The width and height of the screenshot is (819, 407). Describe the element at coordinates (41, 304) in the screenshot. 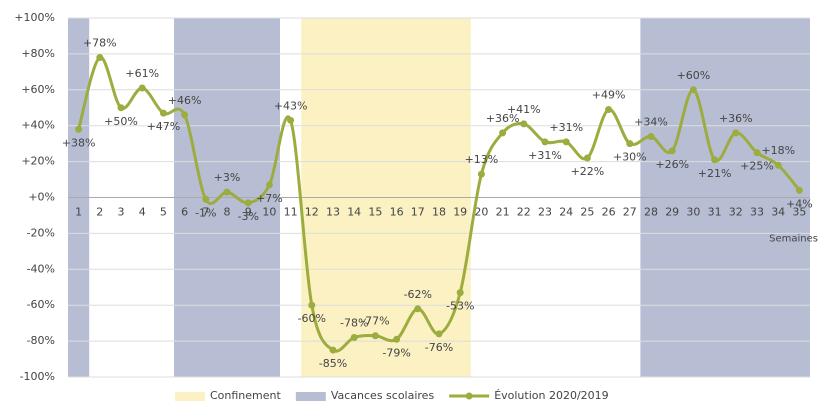

I see `y-tick-label: -60%` at that location.